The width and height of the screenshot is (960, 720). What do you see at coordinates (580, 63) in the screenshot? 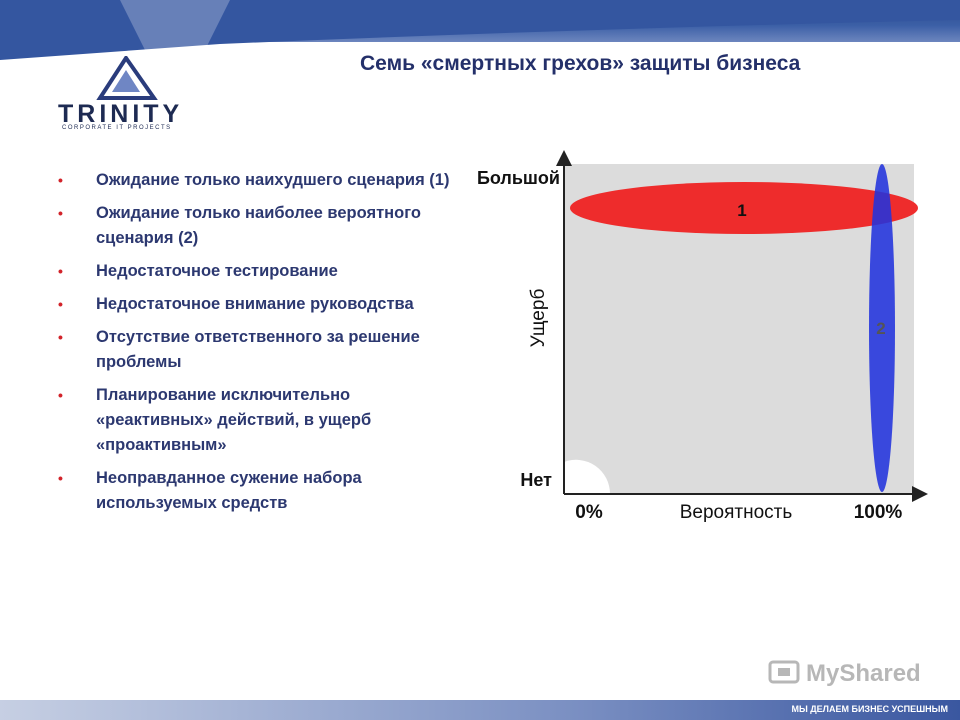
I see `slide-title: Семь «смертных грехов» защиты бизнеса` at bounding box center [580, 63].